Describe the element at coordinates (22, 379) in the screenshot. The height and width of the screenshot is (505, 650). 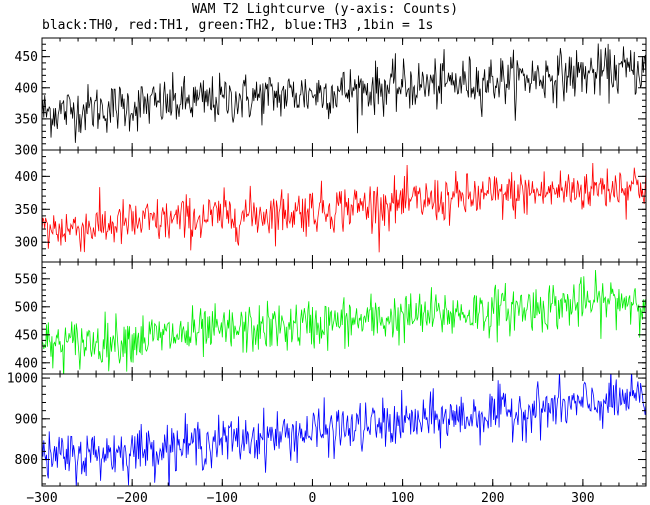
I see `y-tick-label: 1000` at that location.